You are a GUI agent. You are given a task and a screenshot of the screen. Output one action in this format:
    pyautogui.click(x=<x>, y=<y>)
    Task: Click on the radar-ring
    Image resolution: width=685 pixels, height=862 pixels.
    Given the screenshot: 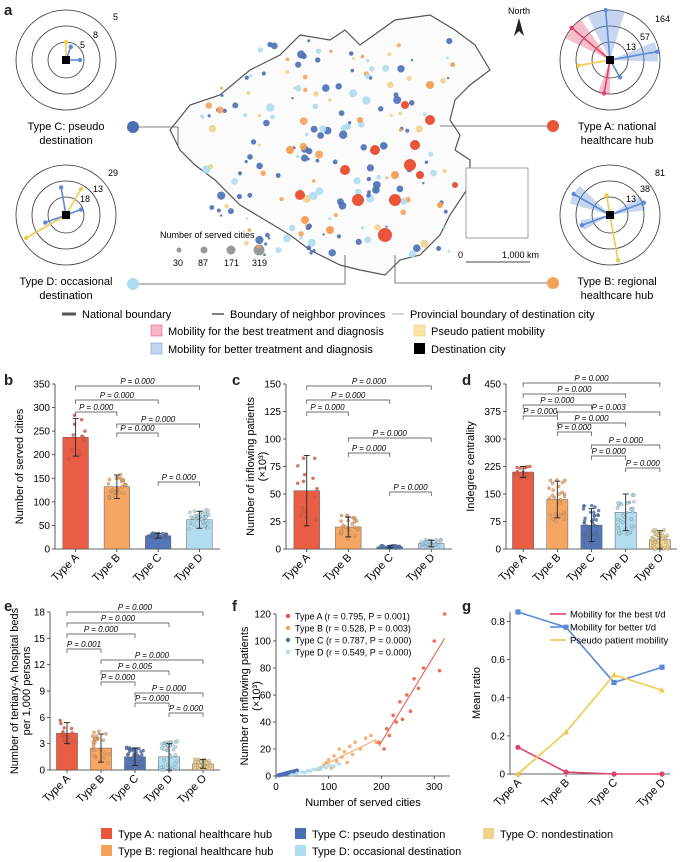 What is the action you would take?
    pyautogui.click(x=610, y=215)
    